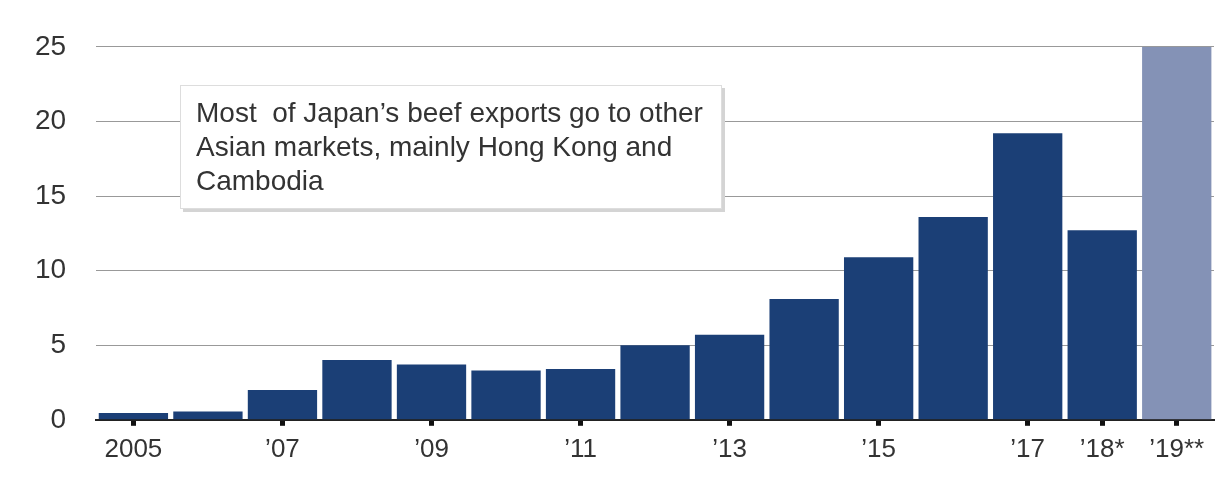 The width and height of the screenshot is (1219, 478). What do you see at coordinates (1177, 447) in the screenshot?
I see `x-tick-label: ’19**` at bounding box center [1177, 447].